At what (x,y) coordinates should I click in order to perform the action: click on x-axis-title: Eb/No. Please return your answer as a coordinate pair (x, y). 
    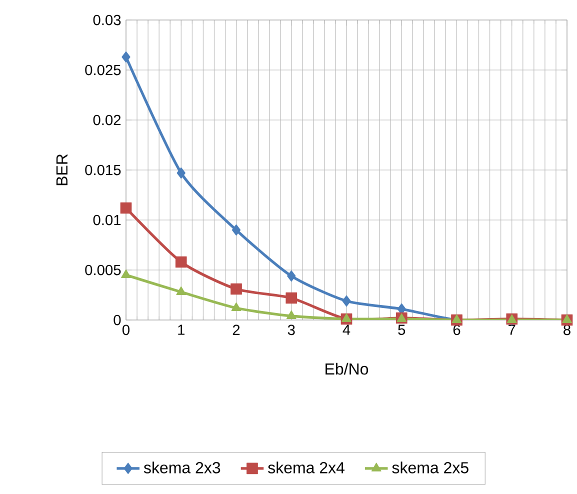
    Looking at the image, I should click on (347, 368).